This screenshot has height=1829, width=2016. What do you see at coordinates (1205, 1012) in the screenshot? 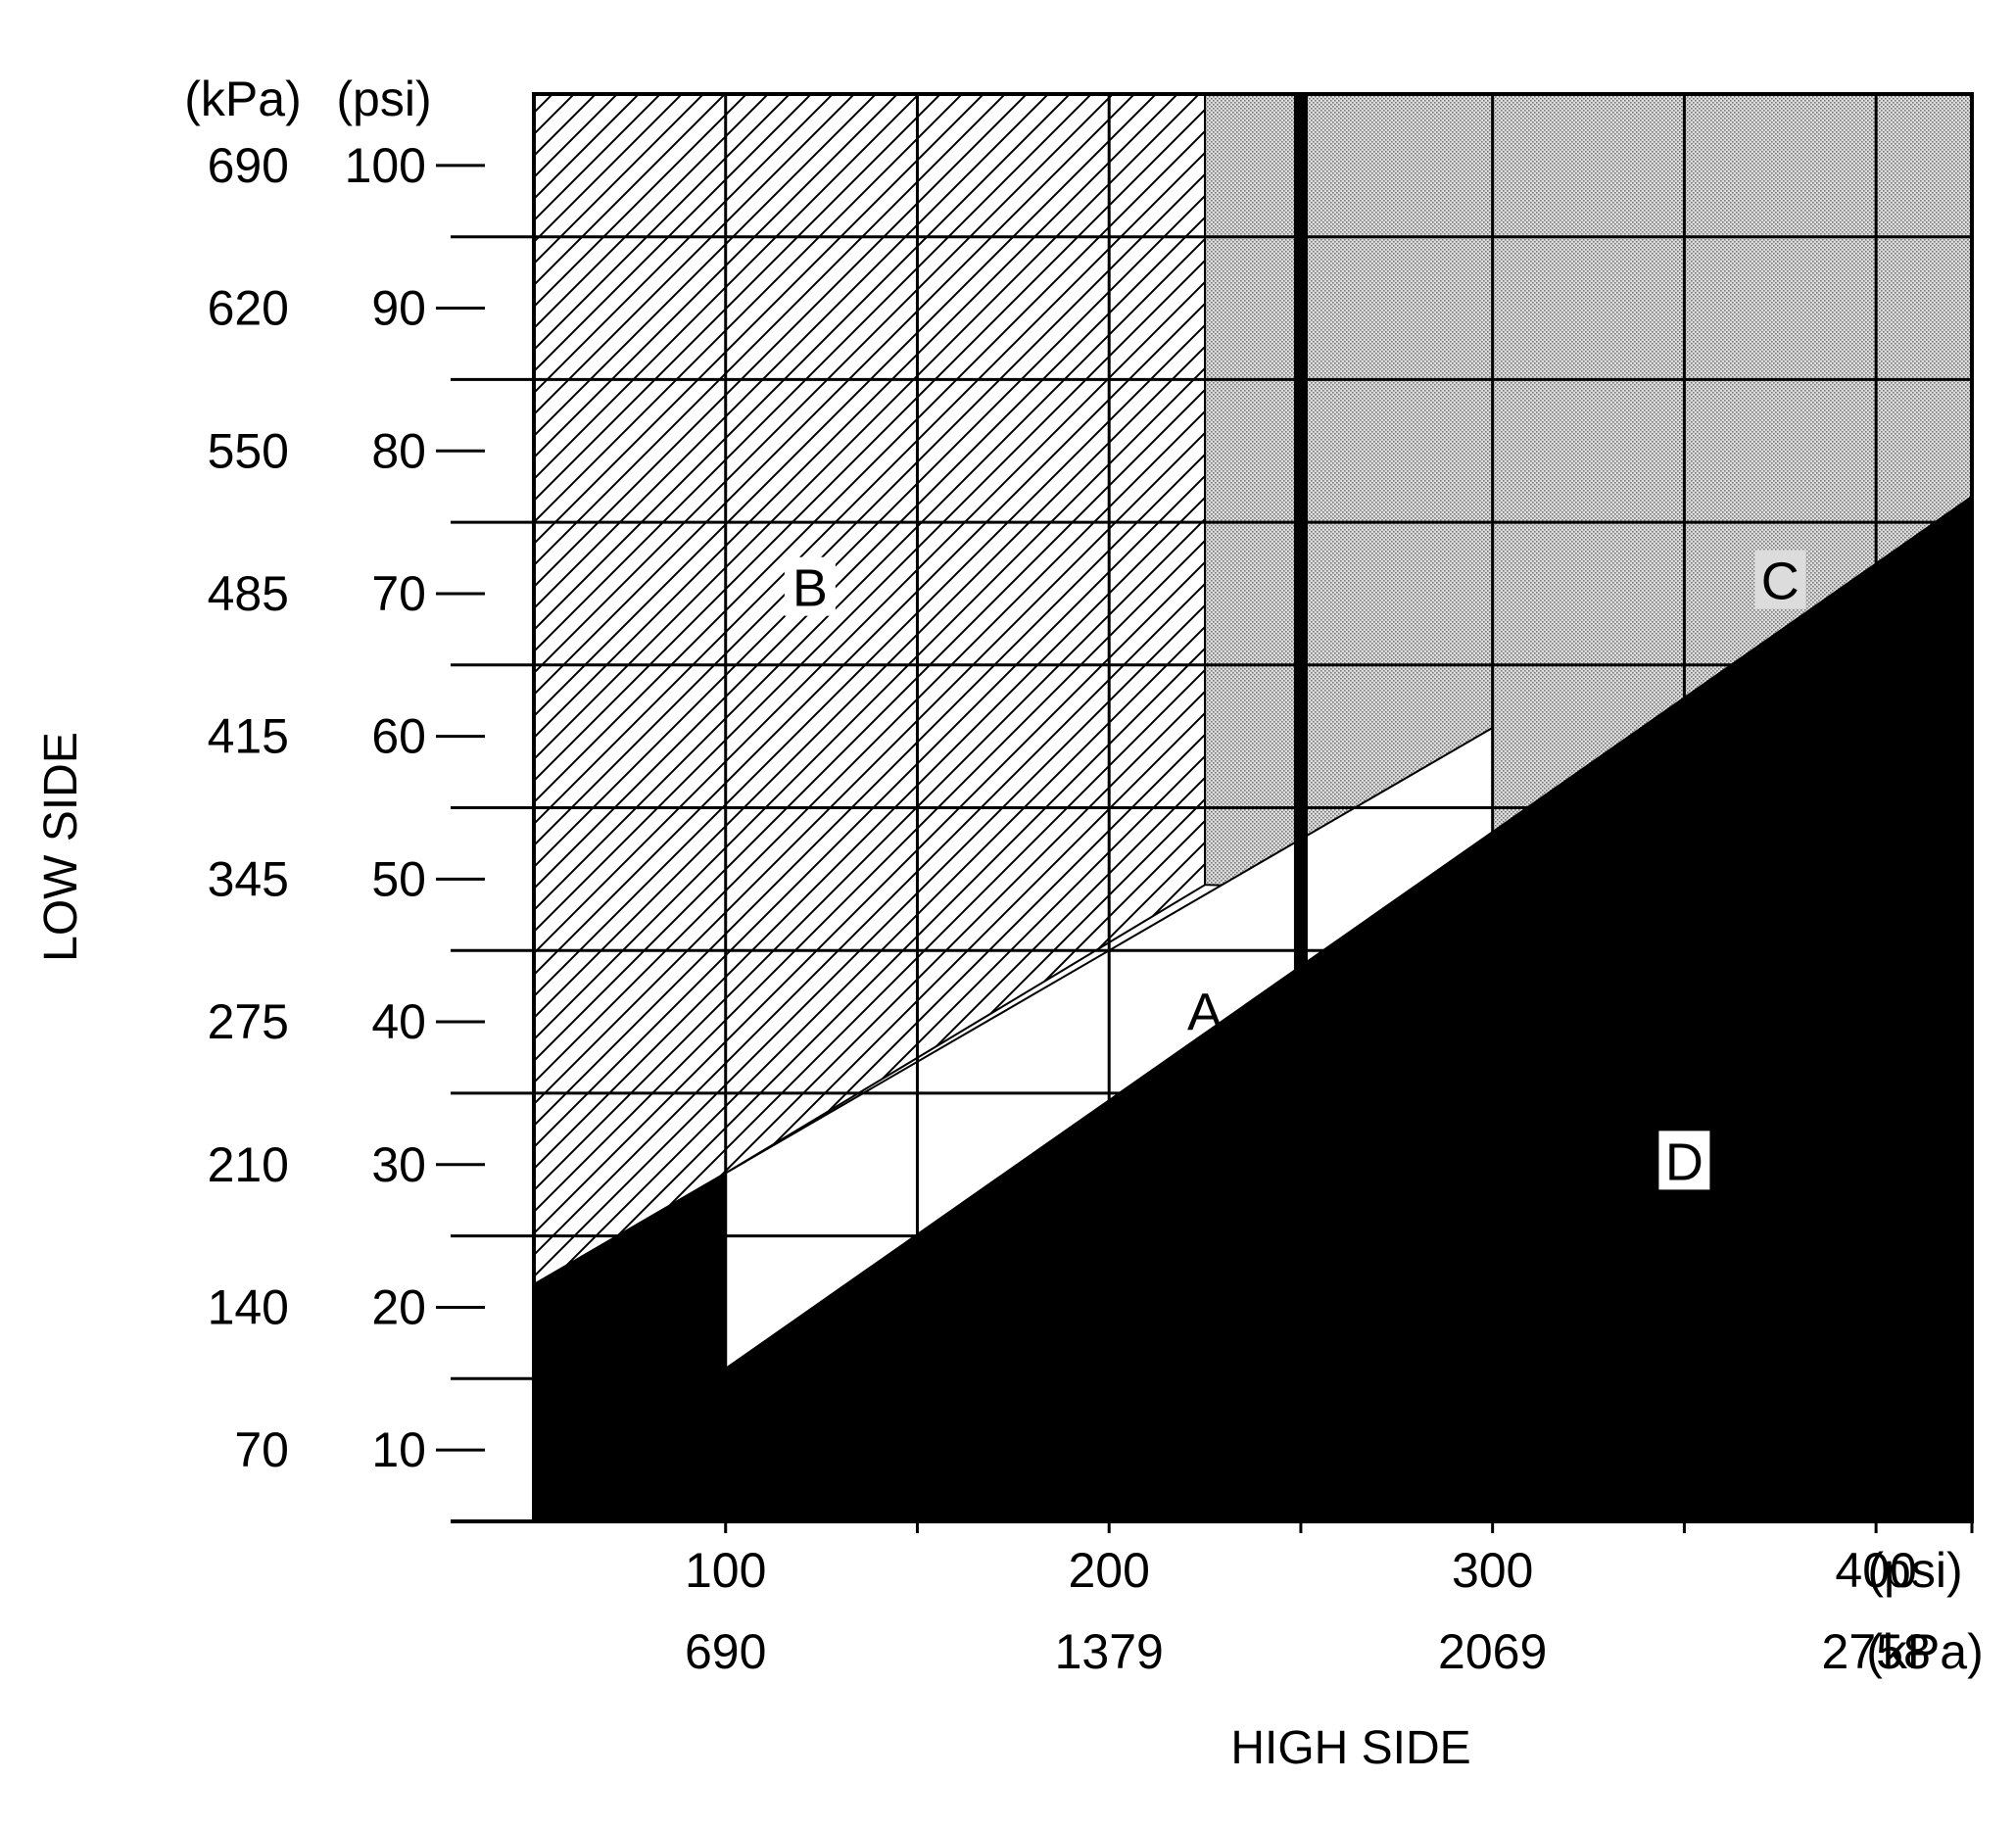
I see `region-label-a: A` at bounding box center [1205, 1012].